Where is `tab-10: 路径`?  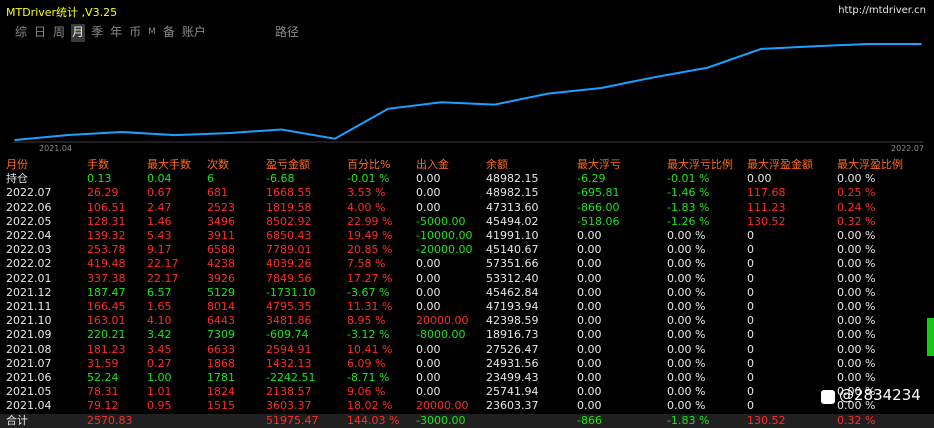
tab-10: 路径 is located at coordinates (286, 32).